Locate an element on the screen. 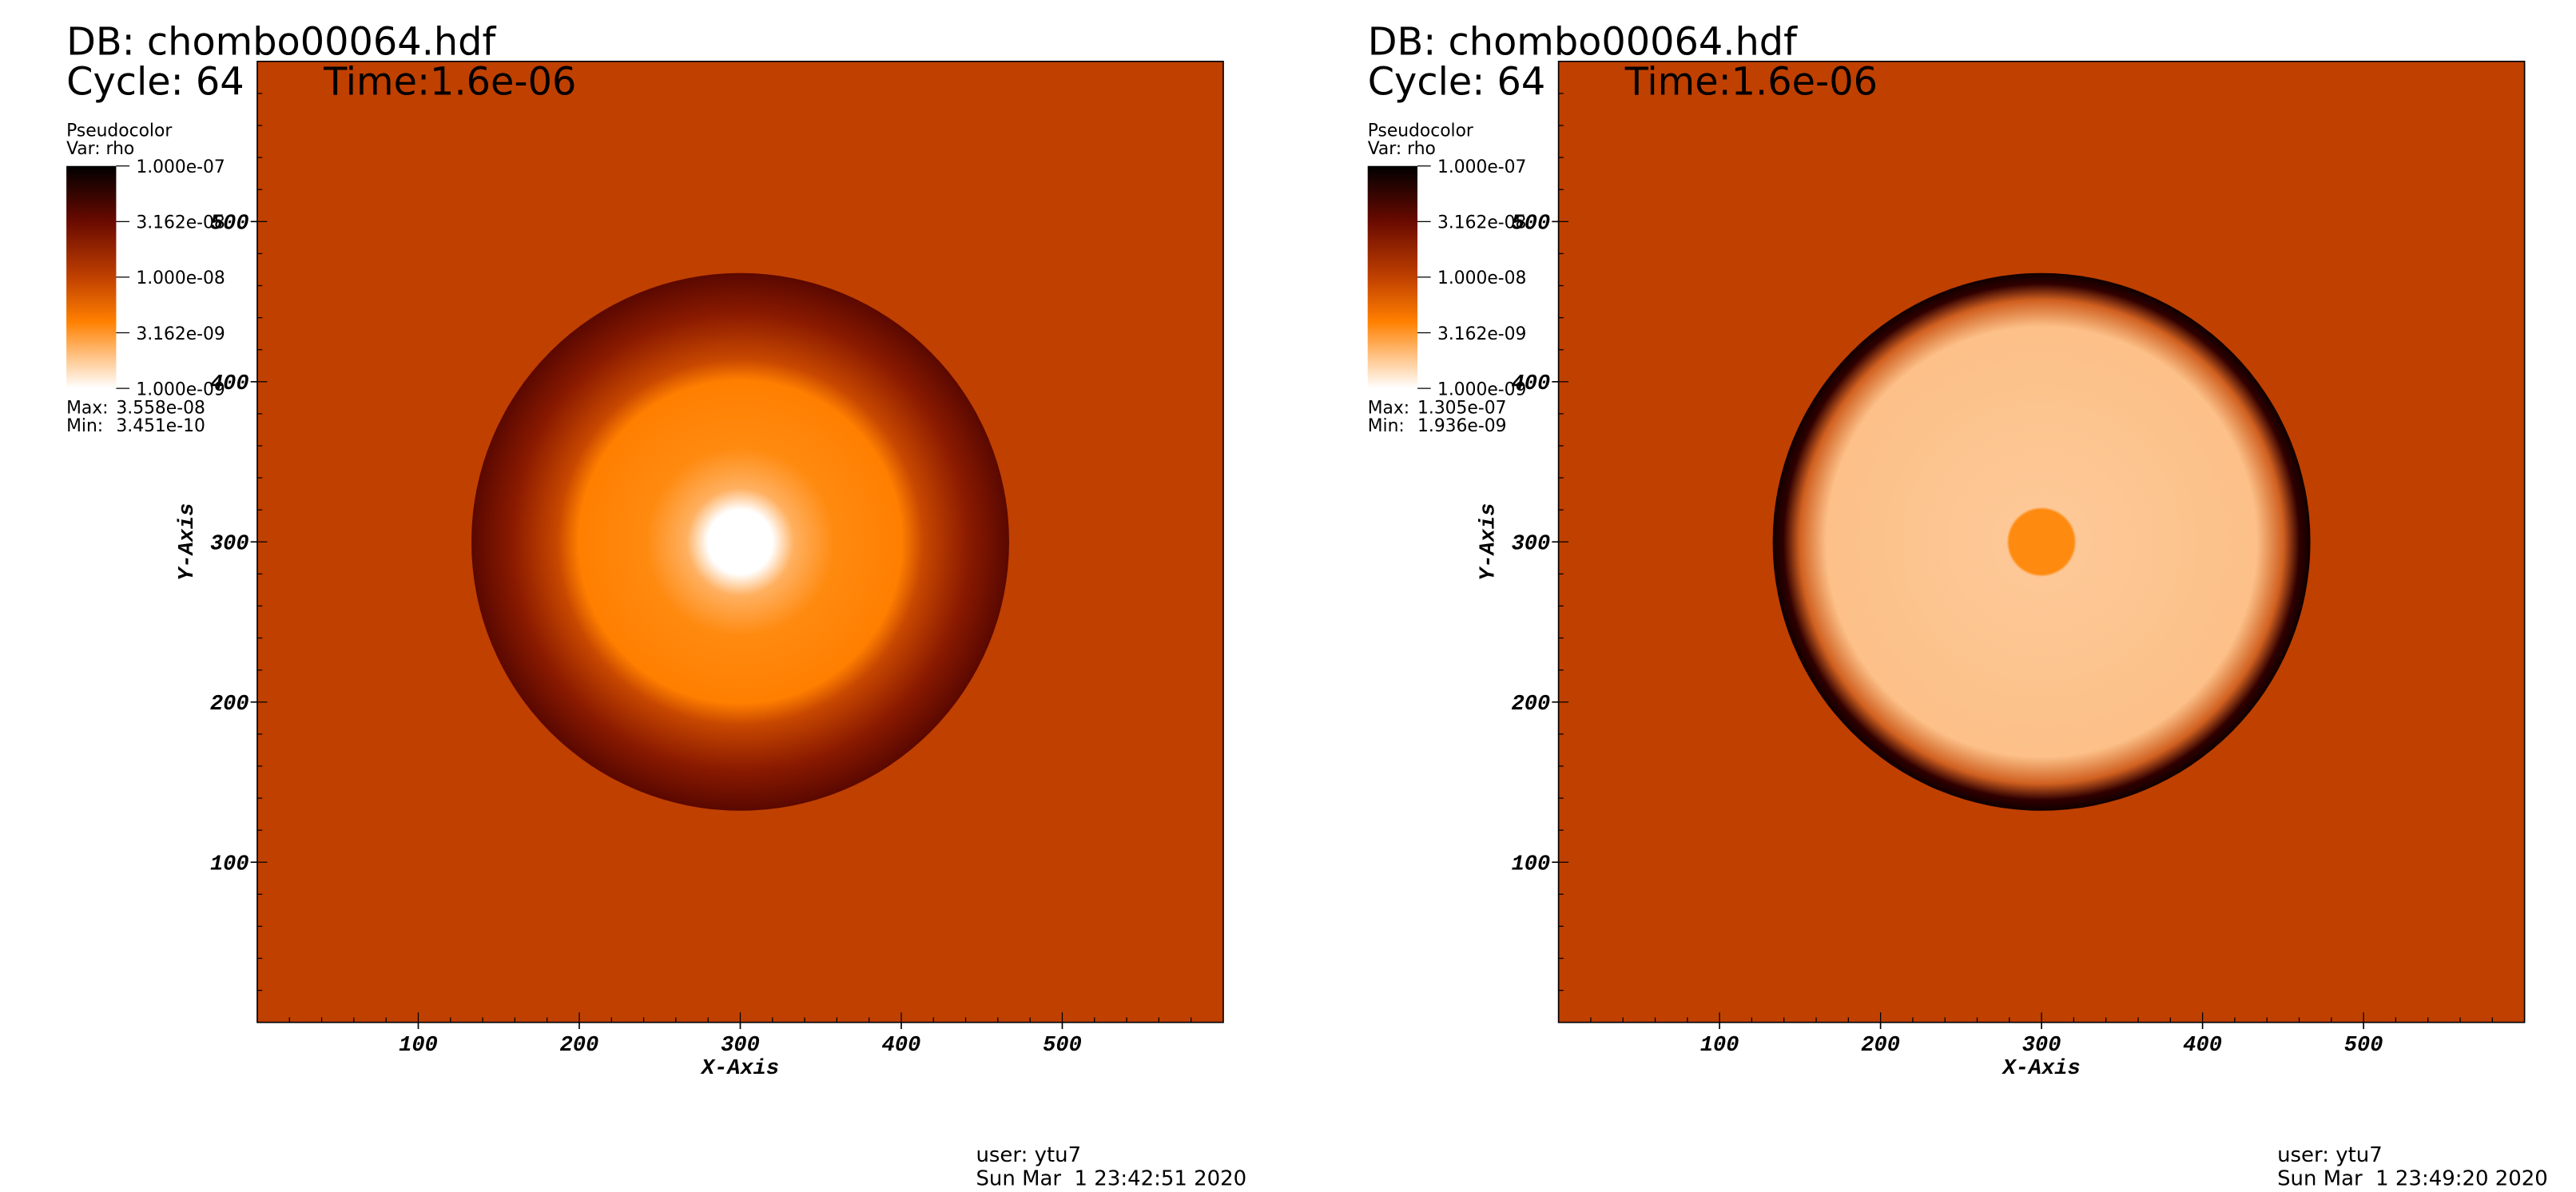 The width and height of the screenshot is (2576, 1192). max-value: 3.558e-08 is located at coordinates (160, 408).